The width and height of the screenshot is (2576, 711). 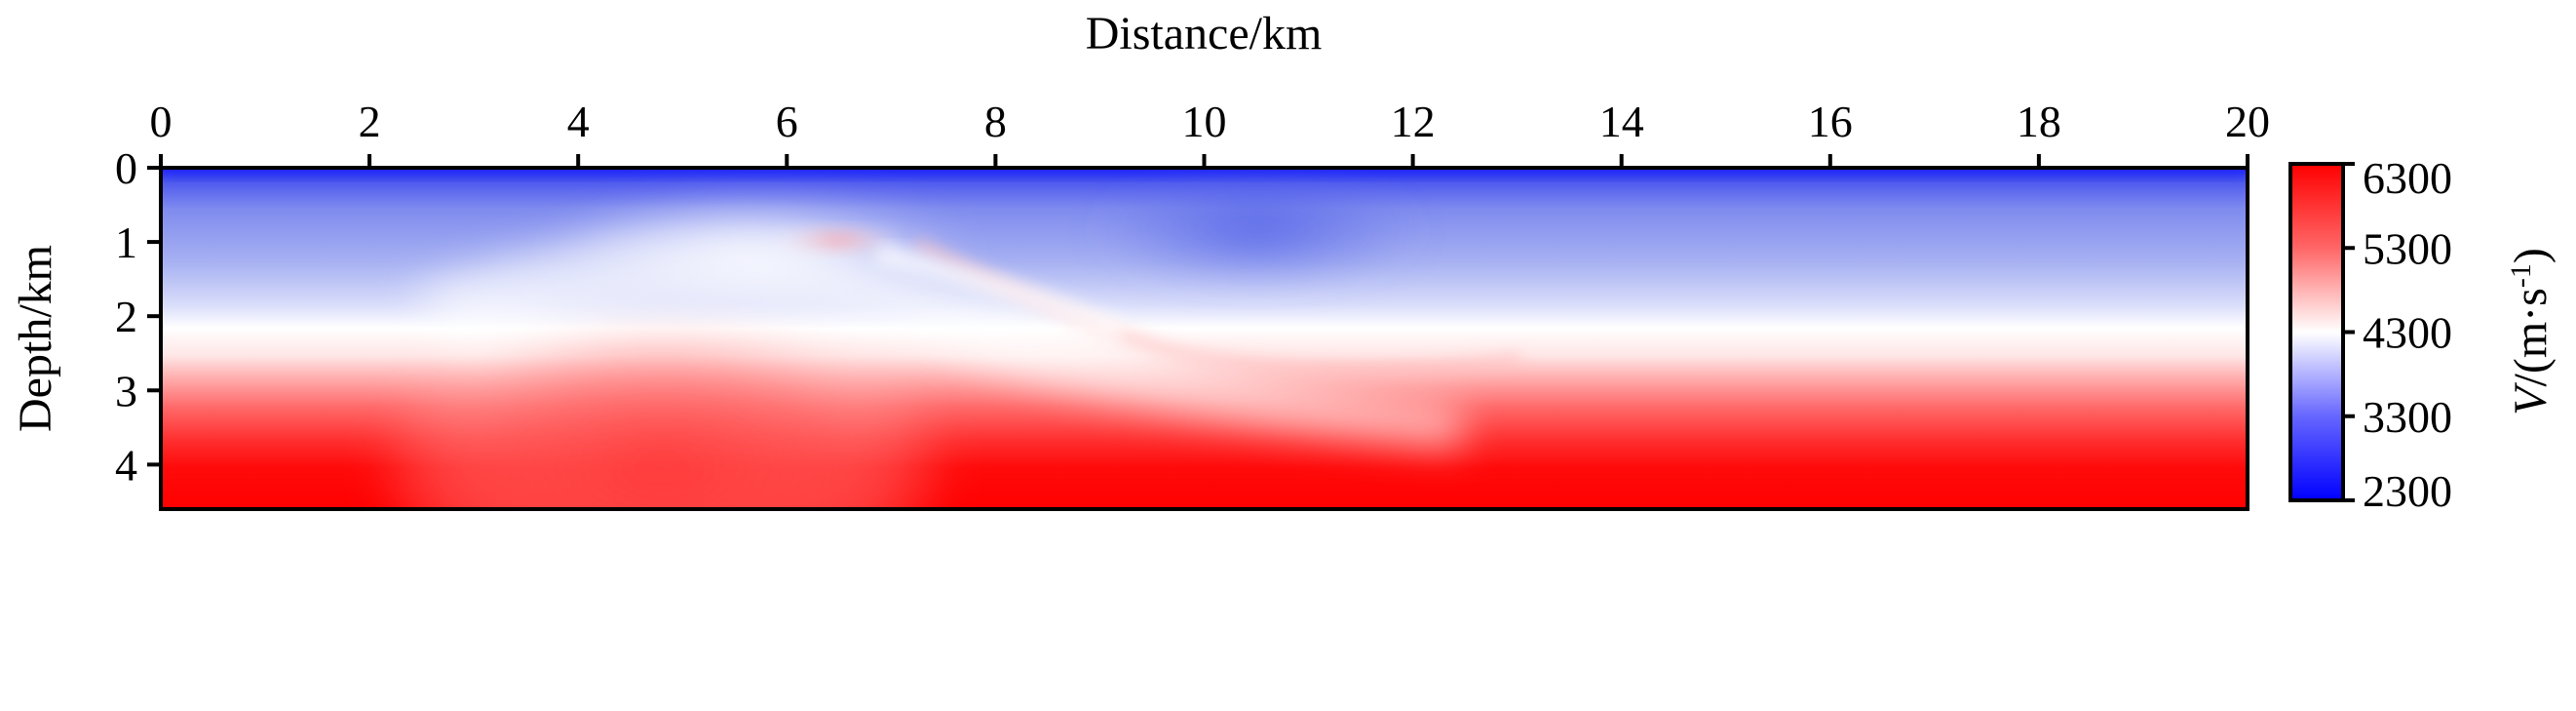 I want to click on high-velocity-dome, so click(x=662, y=405).